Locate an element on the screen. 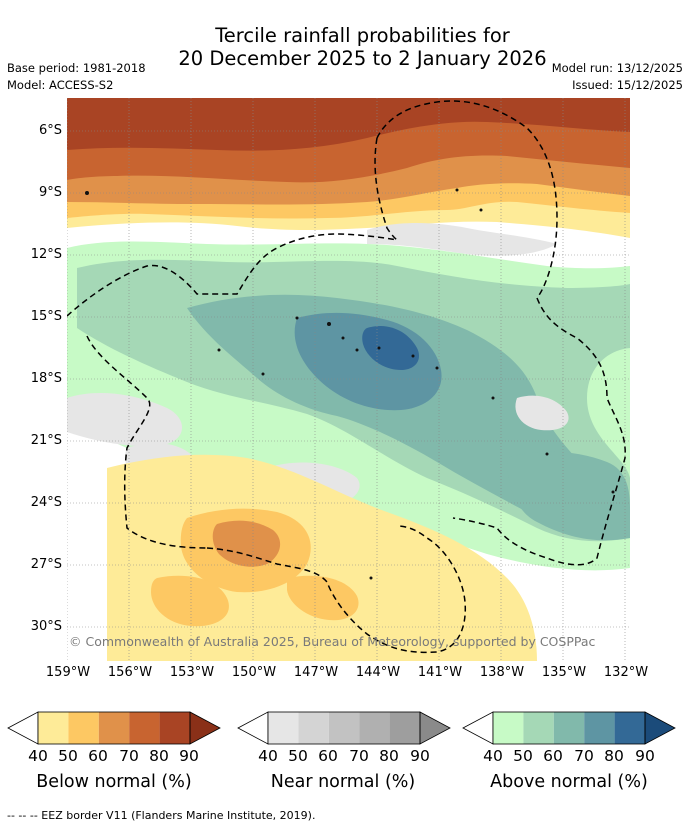 Image resolution: width=690 pixels, height=827 pixels. eez-border-kiribati-west is located at coordinates (386, 189).